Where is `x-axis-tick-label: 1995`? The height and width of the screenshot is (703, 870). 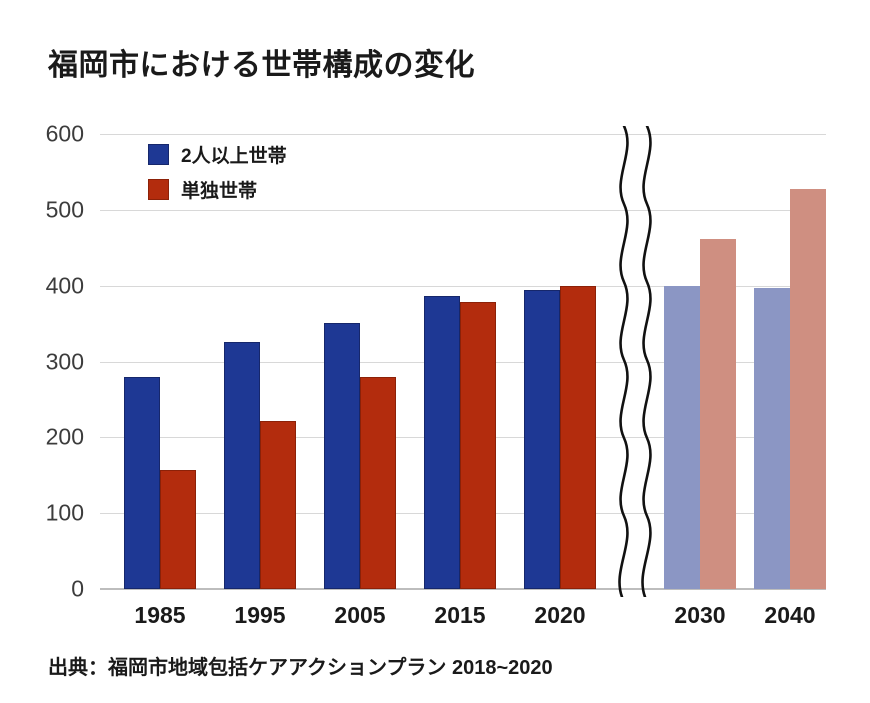
x-axis-tick-label: 1995 is located at coordinates (260, 615).